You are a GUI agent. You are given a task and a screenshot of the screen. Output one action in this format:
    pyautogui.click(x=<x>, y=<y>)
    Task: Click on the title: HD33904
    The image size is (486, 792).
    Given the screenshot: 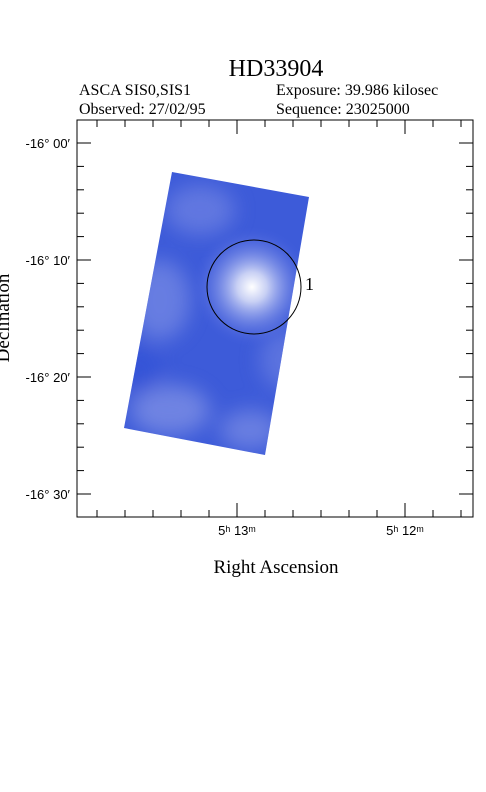 What is the action you would take?
    pyautogui.click(x=276, y=69)
    